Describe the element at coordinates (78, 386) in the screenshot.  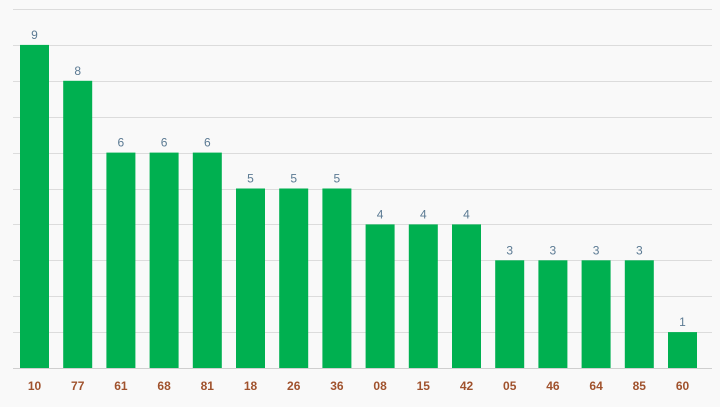
I see `tick-label-77: 77` at that location.